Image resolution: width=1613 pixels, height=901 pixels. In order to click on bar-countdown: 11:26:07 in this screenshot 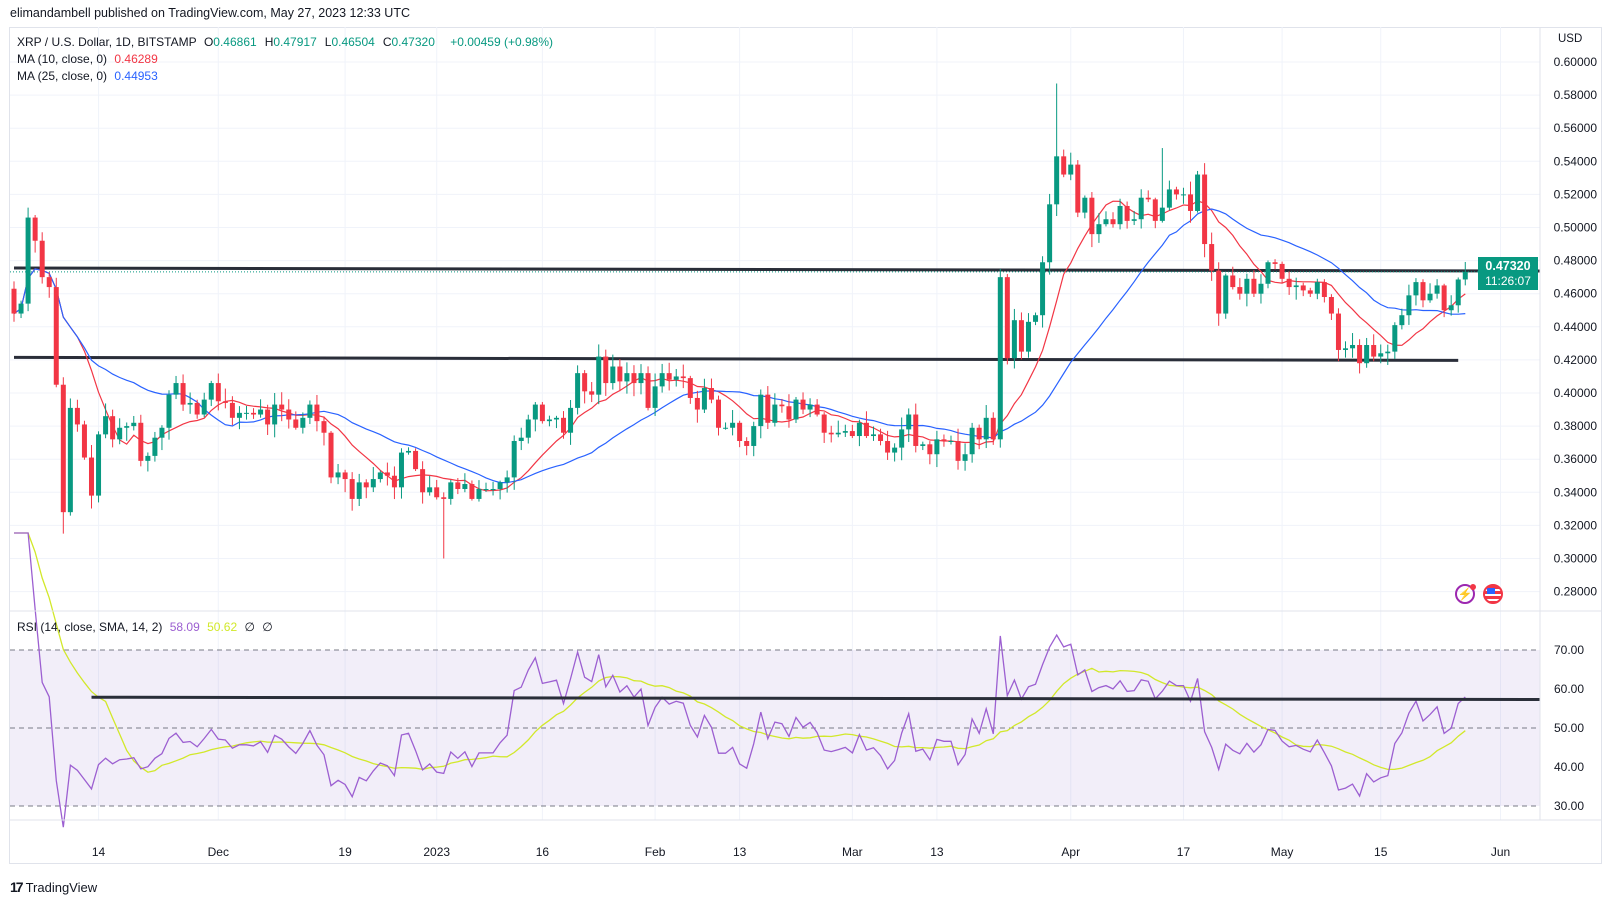, I will do `click(1508, 281)`.